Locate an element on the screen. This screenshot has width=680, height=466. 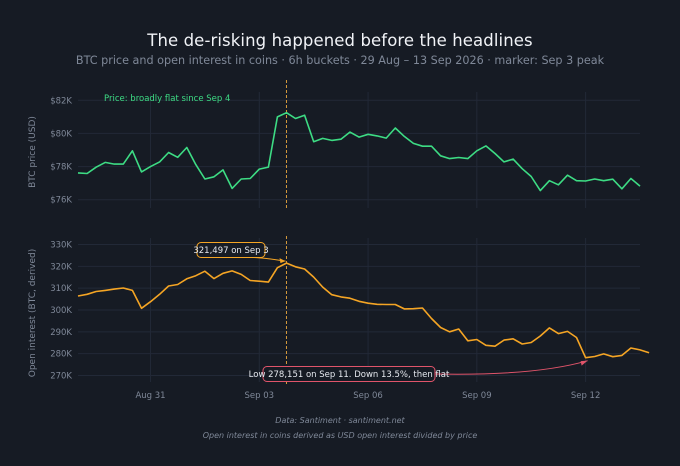
oi-y-tick-label: 280K is located at coordinates (61, 355).